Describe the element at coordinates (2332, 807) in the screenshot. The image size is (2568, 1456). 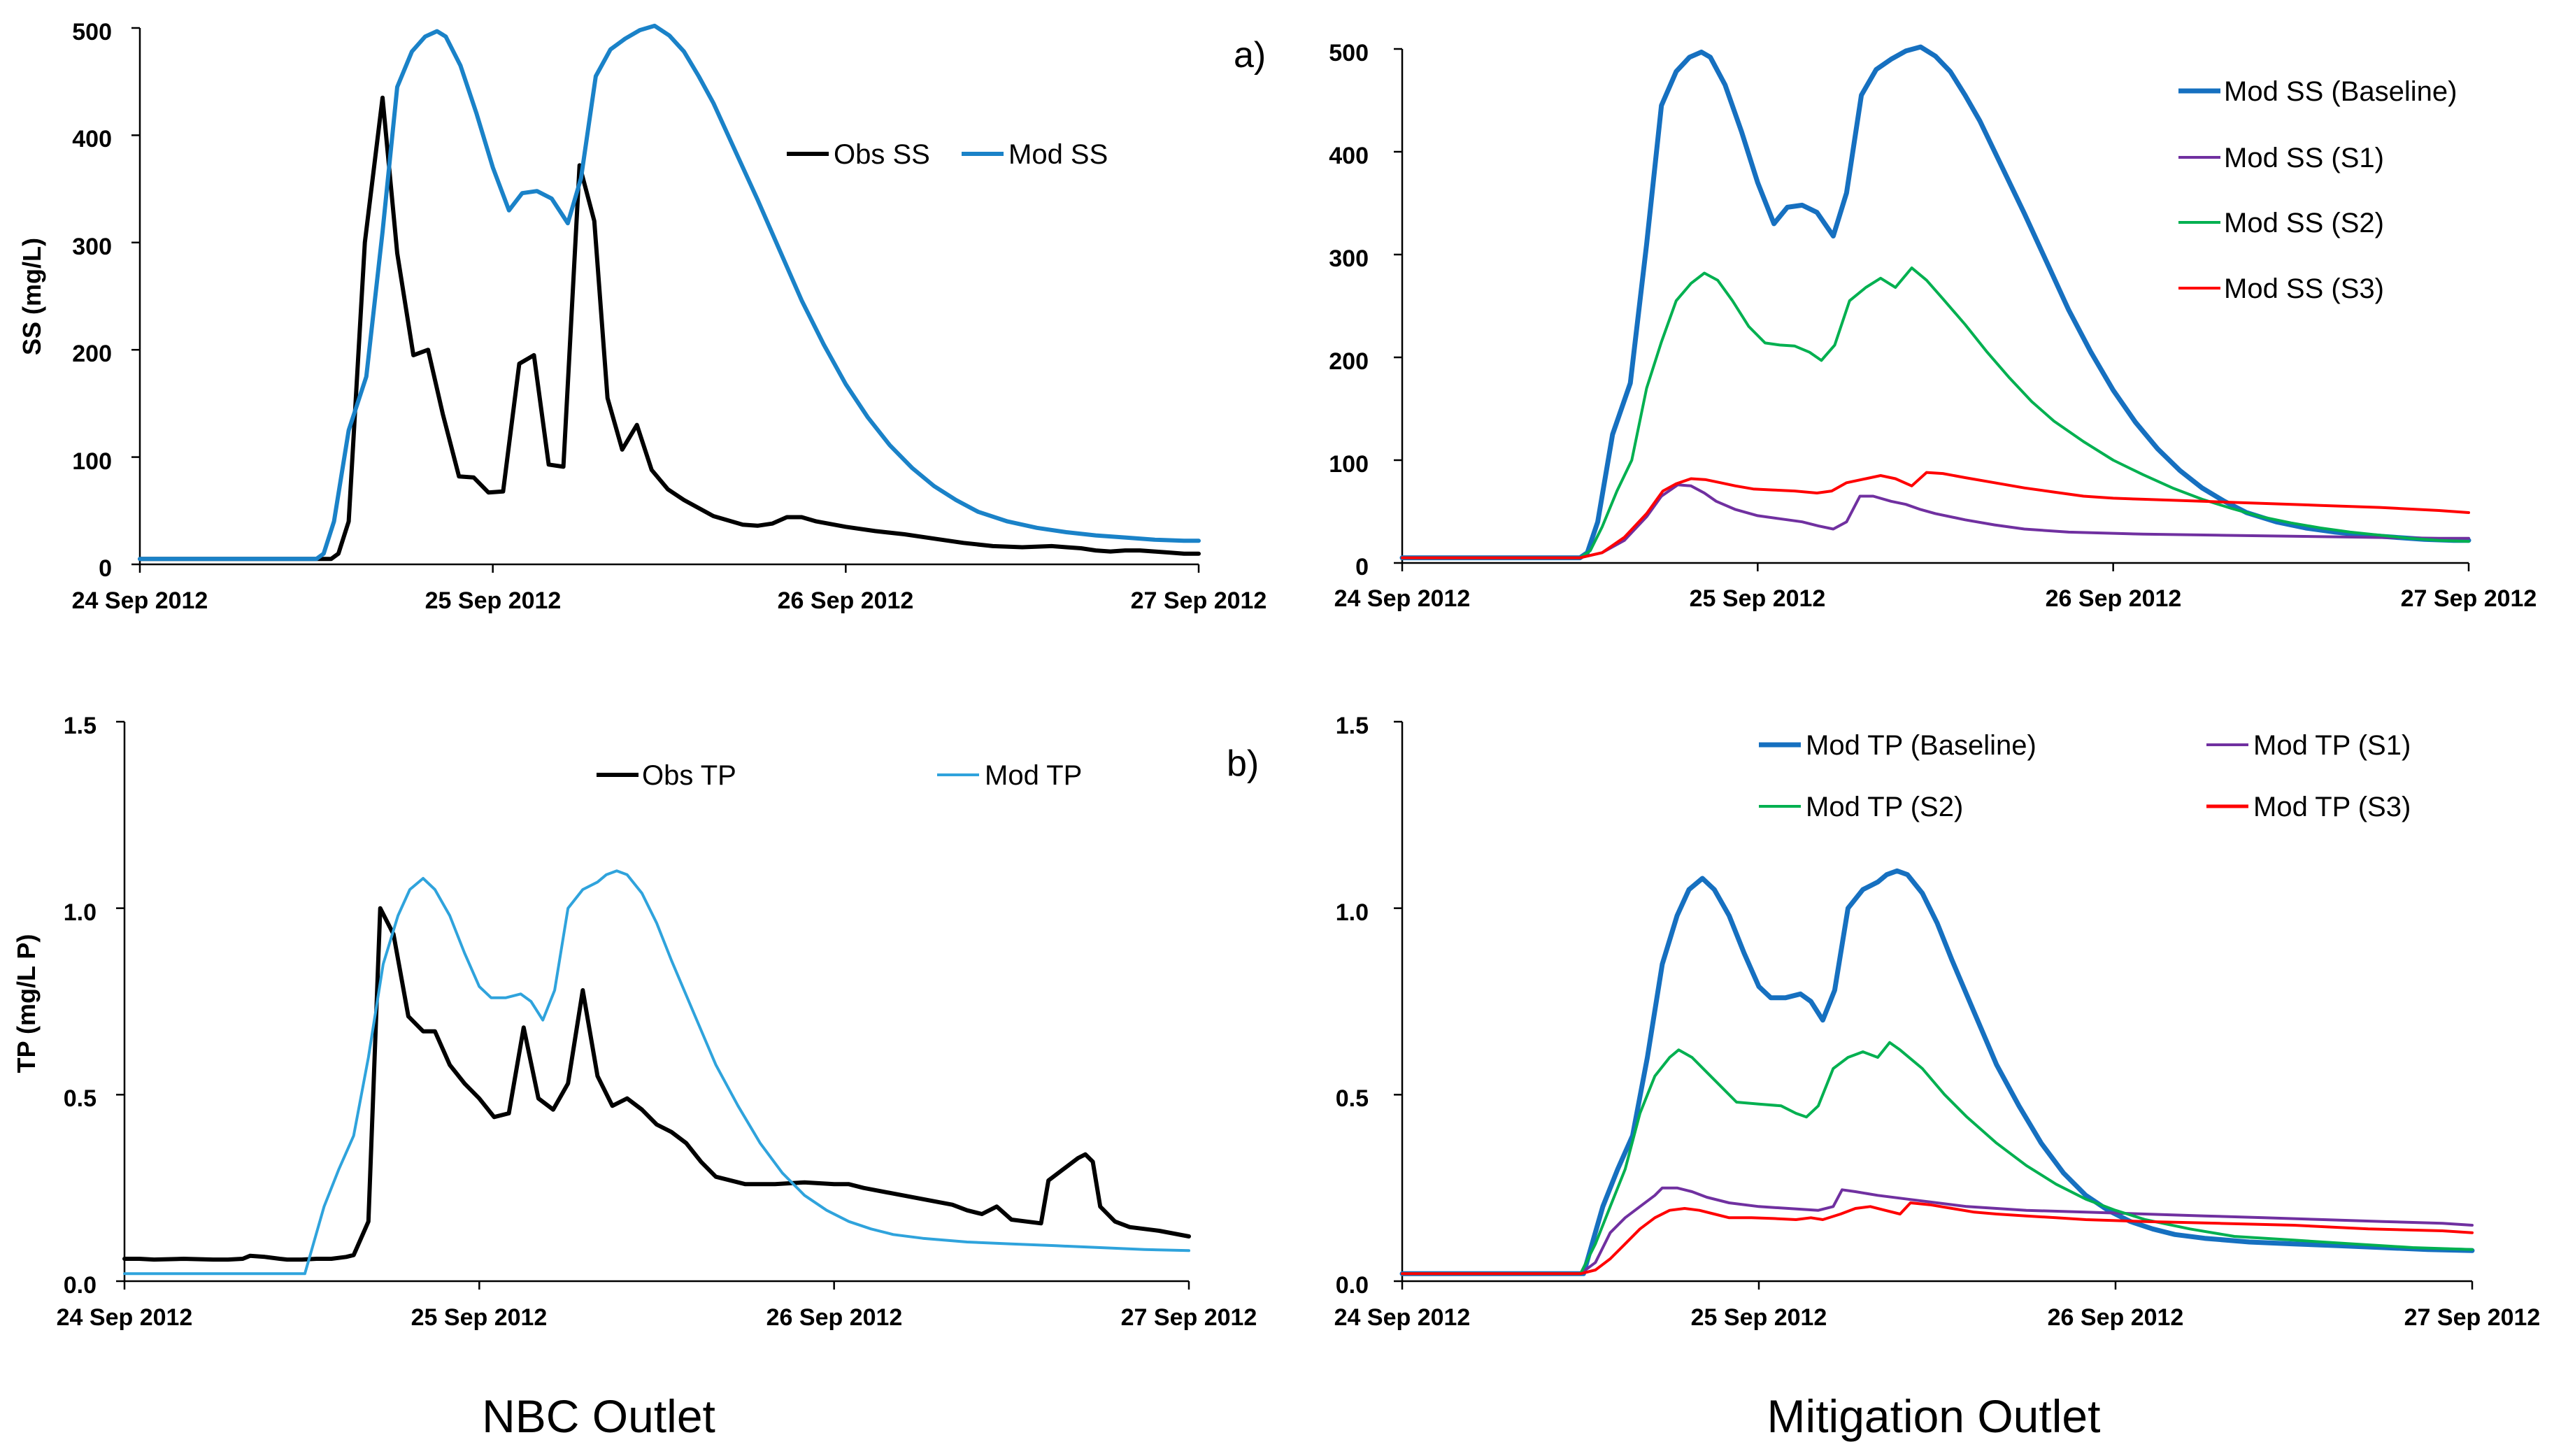
I see `legend-label: Mod TP (S3)` at that location.